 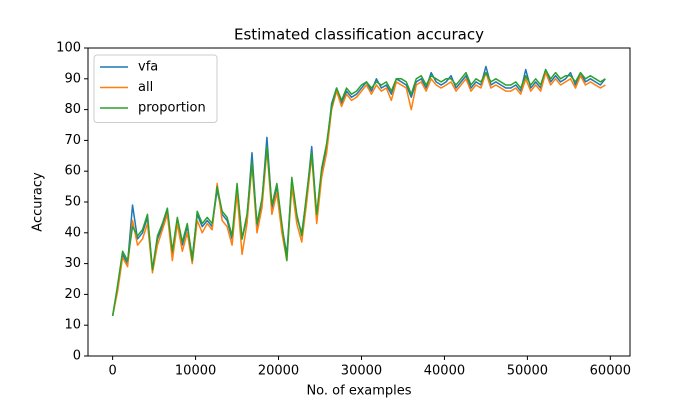 What do you see at coordinates (361, 371) in the screenshot?
I see `x-tick-label: 30000` at bounding box center [361, 371].